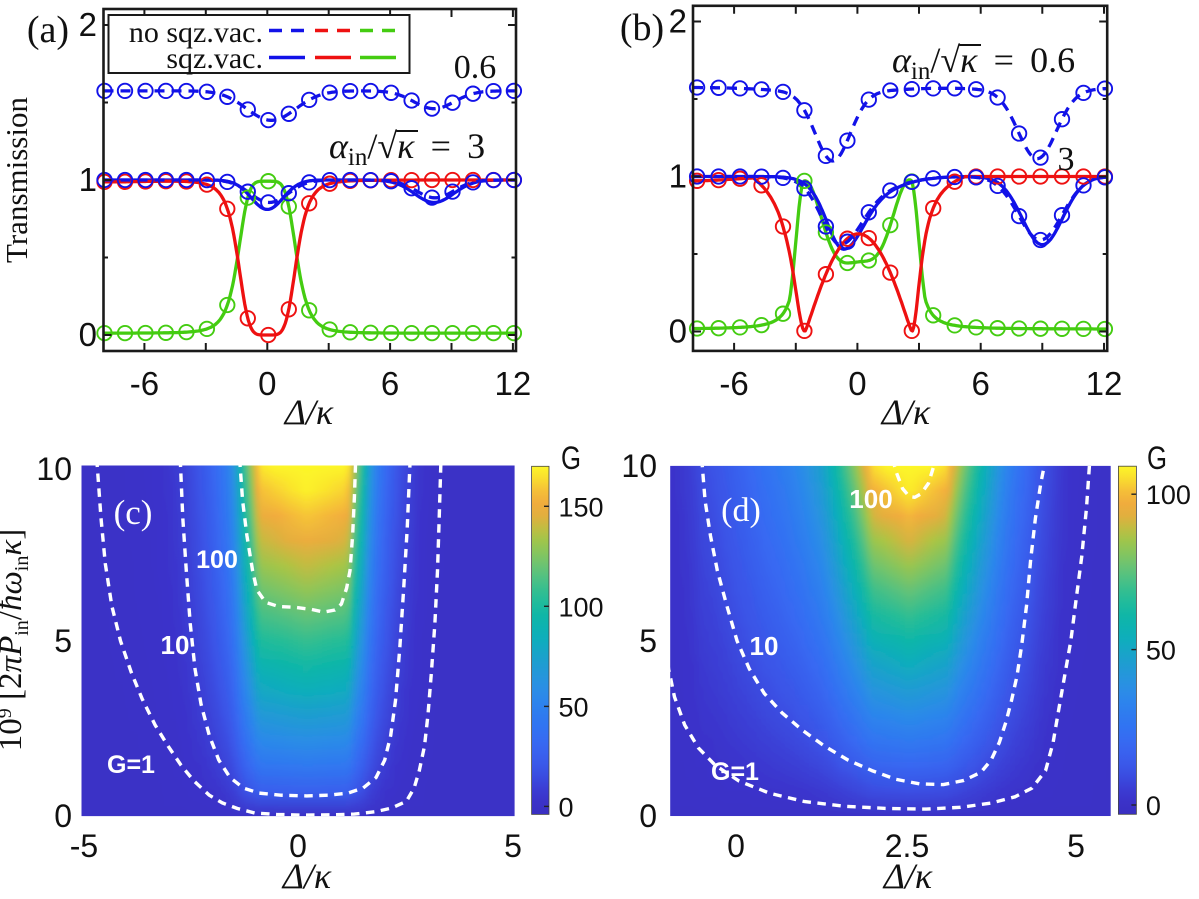 The width and height of the screenshot is (1199, 899). What do you see at coordinates (983, 62) in the screenshot?
I see `svg-text: αin/√κ = 0.6` at bounding box center [983, 62].